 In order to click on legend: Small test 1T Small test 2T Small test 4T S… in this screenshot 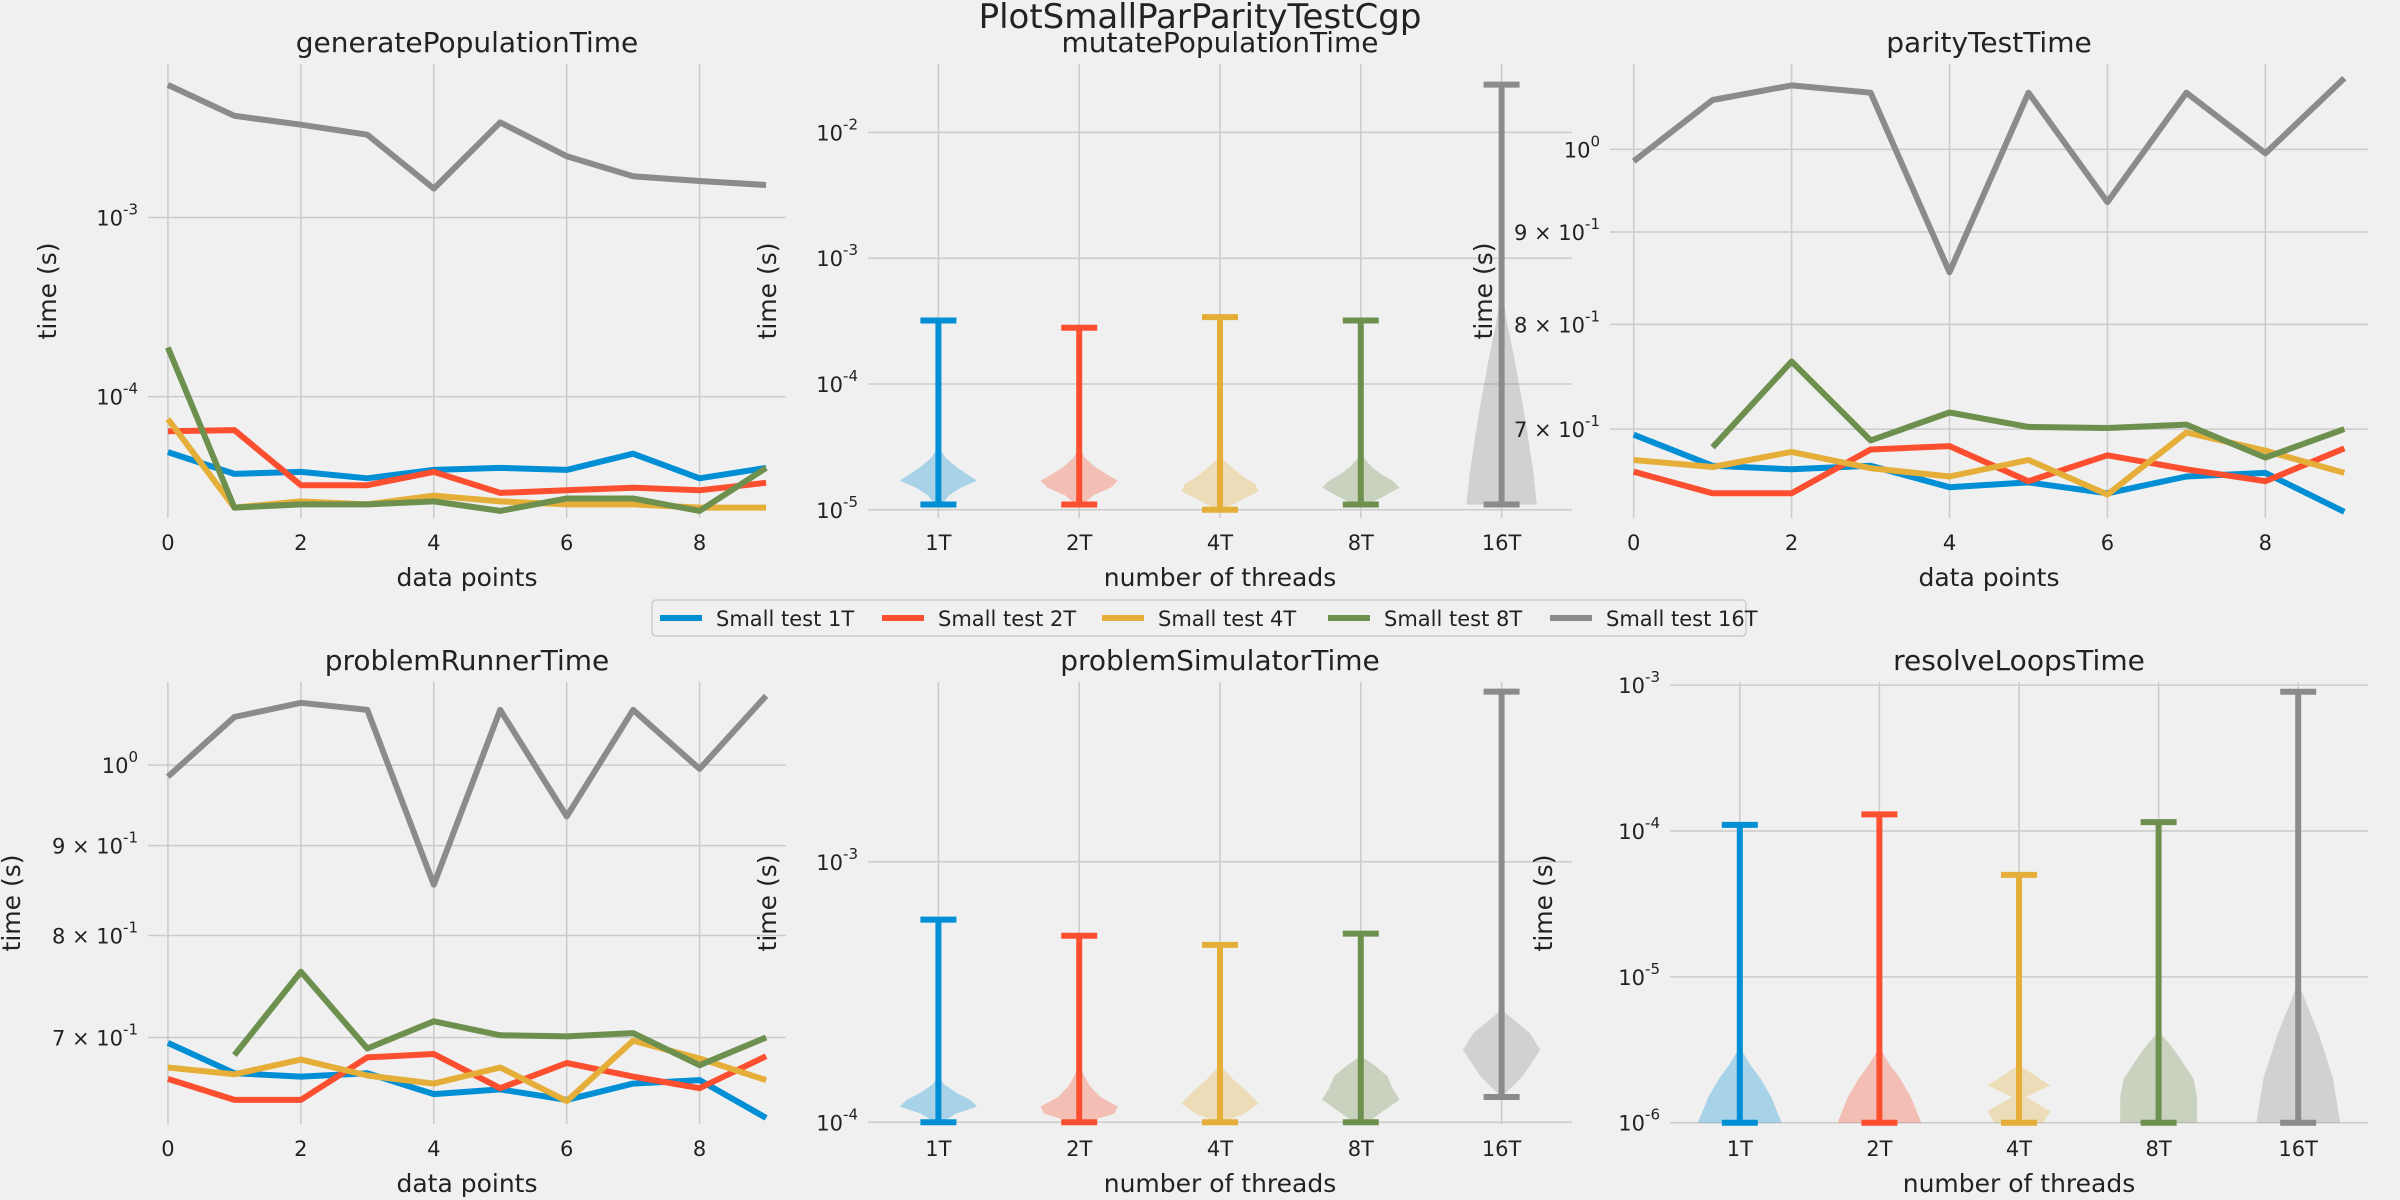, I will do `click(1204, 618)`.